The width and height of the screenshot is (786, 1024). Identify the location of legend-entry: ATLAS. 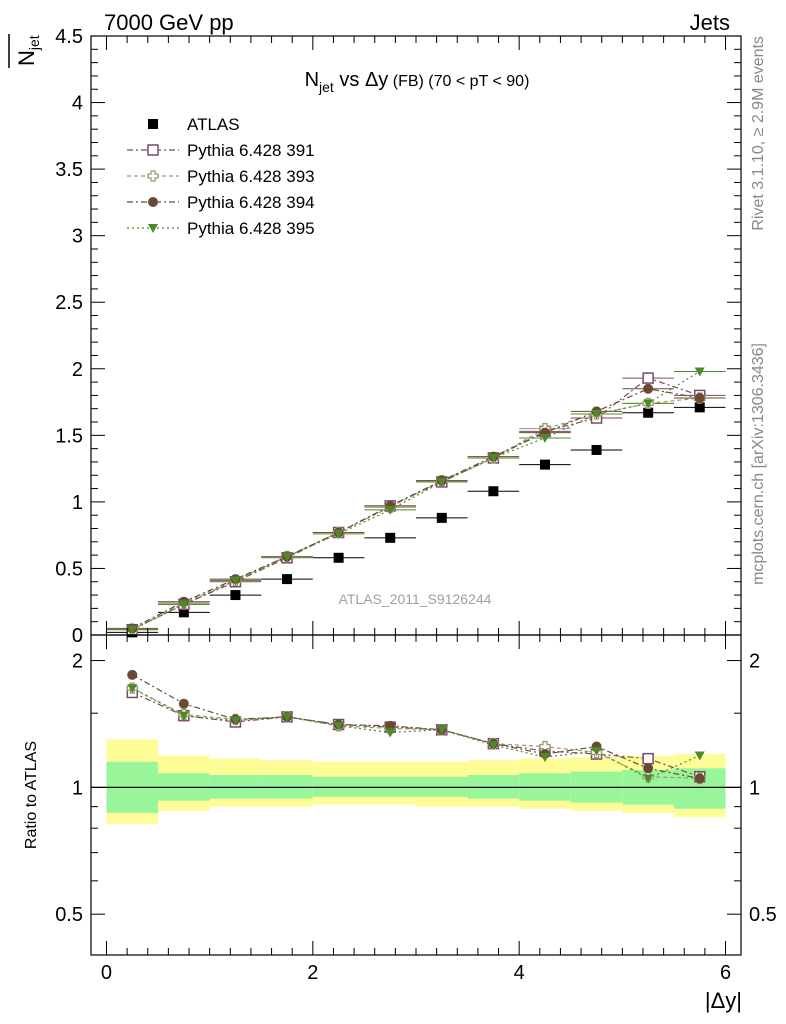
(194, 124).